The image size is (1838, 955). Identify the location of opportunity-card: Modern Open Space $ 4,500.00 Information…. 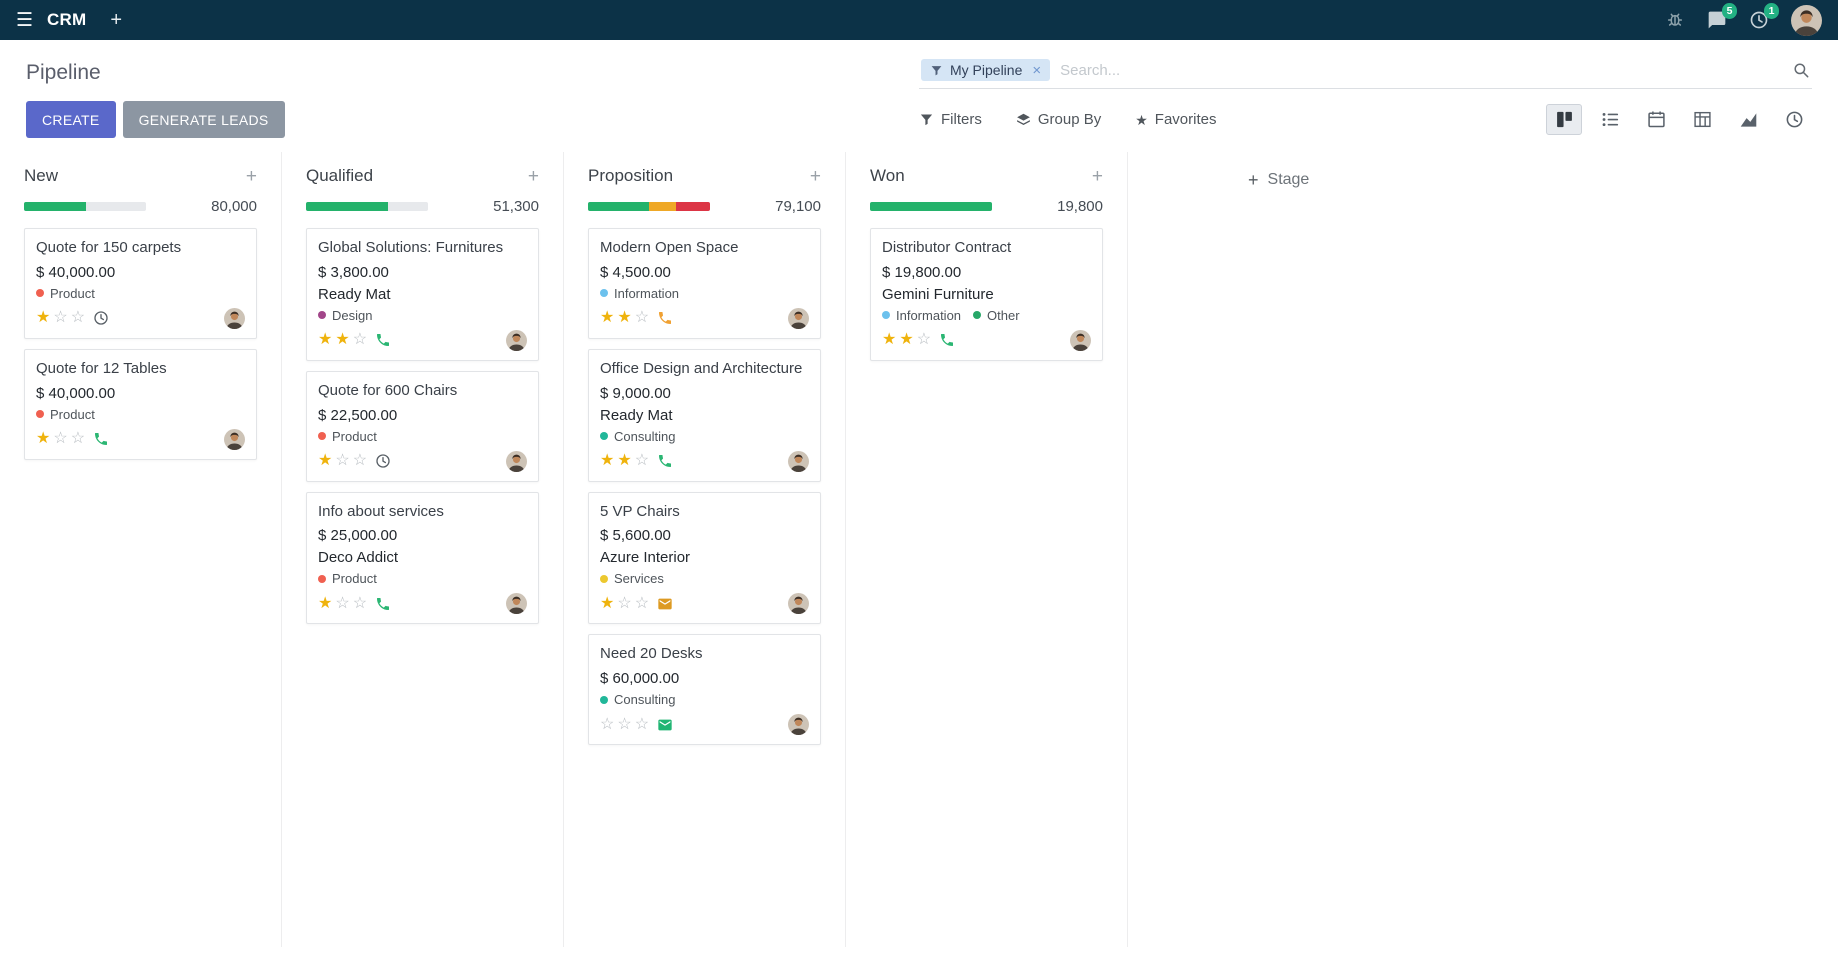
(704, 283).